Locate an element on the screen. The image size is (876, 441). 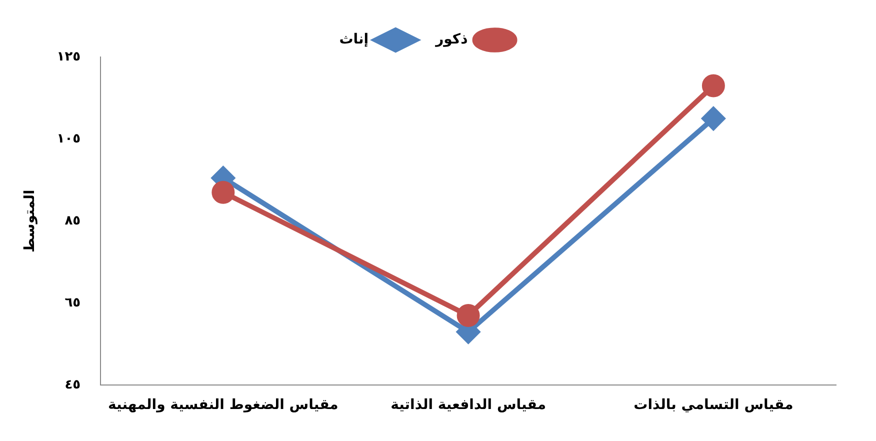
y-tick-label: ٨٥ is located at coordinates (72, 220).